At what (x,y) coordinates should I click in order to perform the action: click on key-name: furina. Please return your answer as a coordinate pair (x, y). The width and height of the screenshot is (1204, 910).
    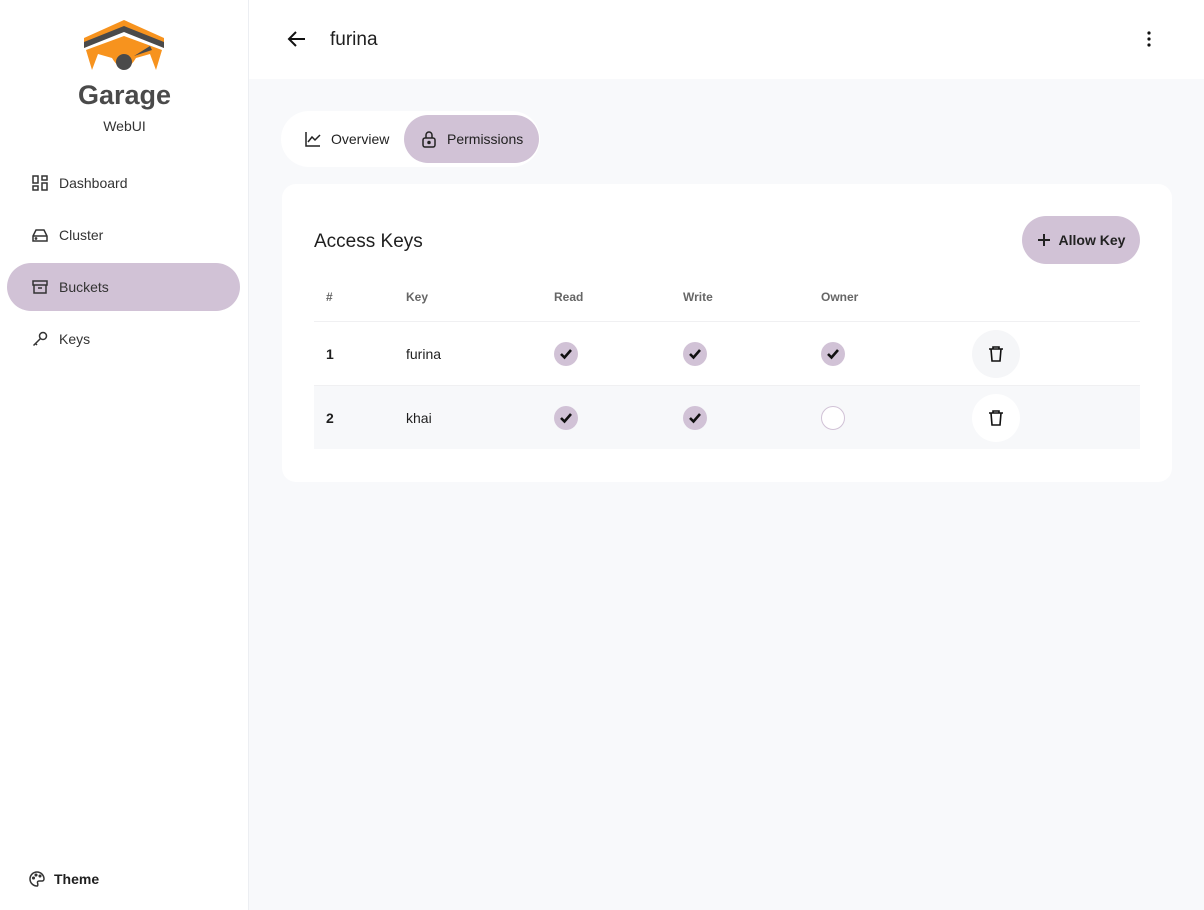
    Looking at the image, I should click on (424, 354).